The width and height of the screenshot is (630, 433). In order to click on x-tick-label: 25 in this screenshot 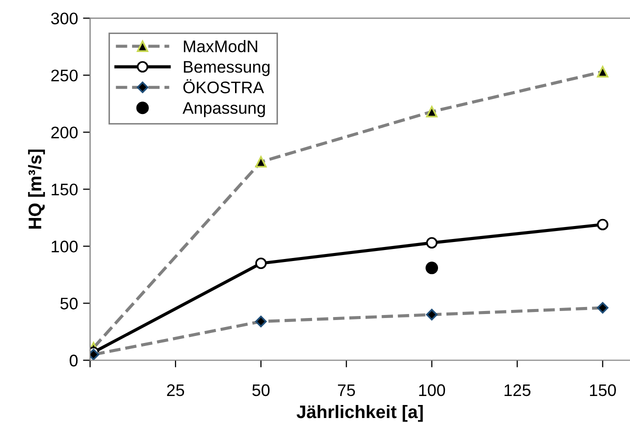, I will do `click(175, 390)`.